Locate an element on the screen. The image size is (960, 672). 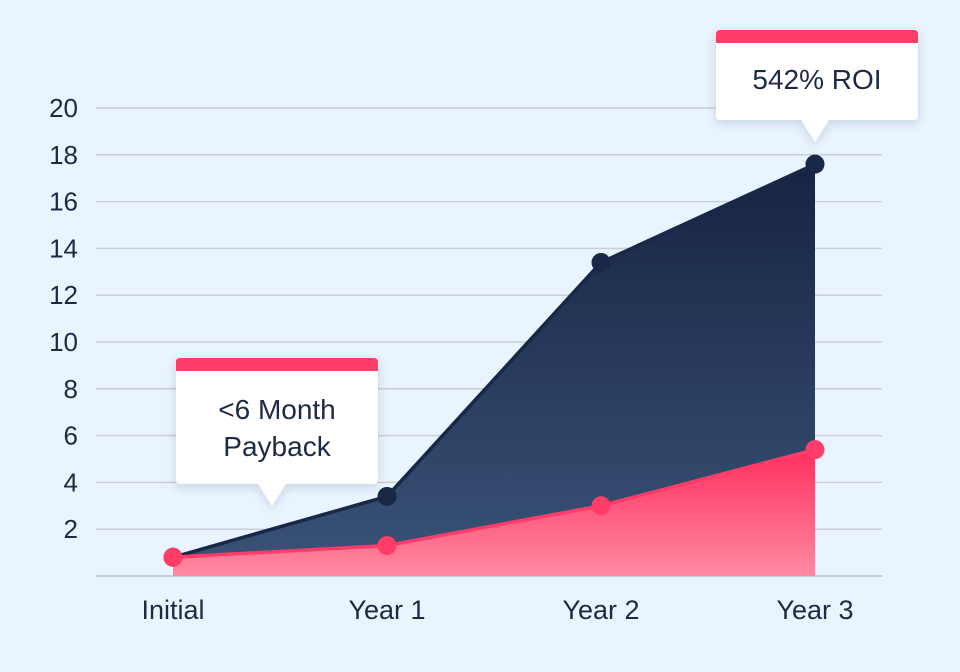
callout-text: Payback is located at coordinates (277, 446).